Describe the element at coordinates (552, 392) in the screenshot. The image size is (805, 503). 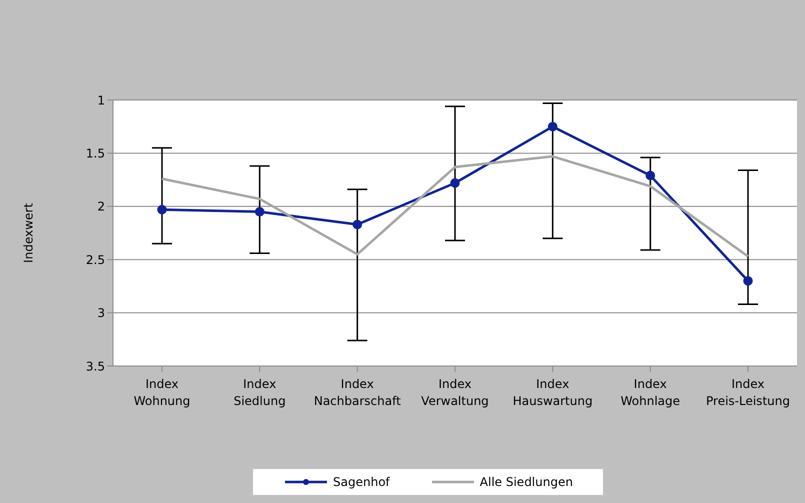
I see `x-tick-label: Index Hauswartung` at that location.